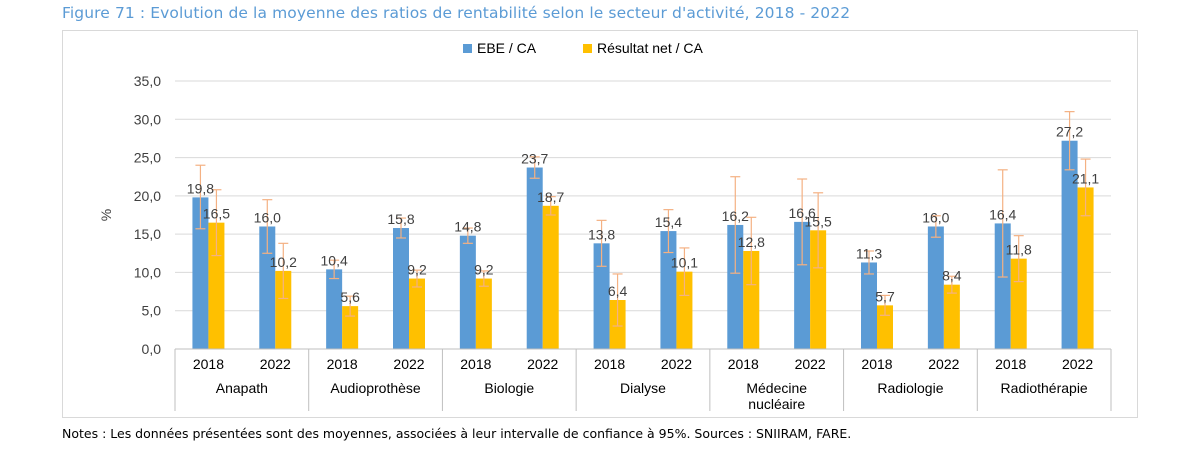  I want to click on data-label: 16,2, so click(735, 216).